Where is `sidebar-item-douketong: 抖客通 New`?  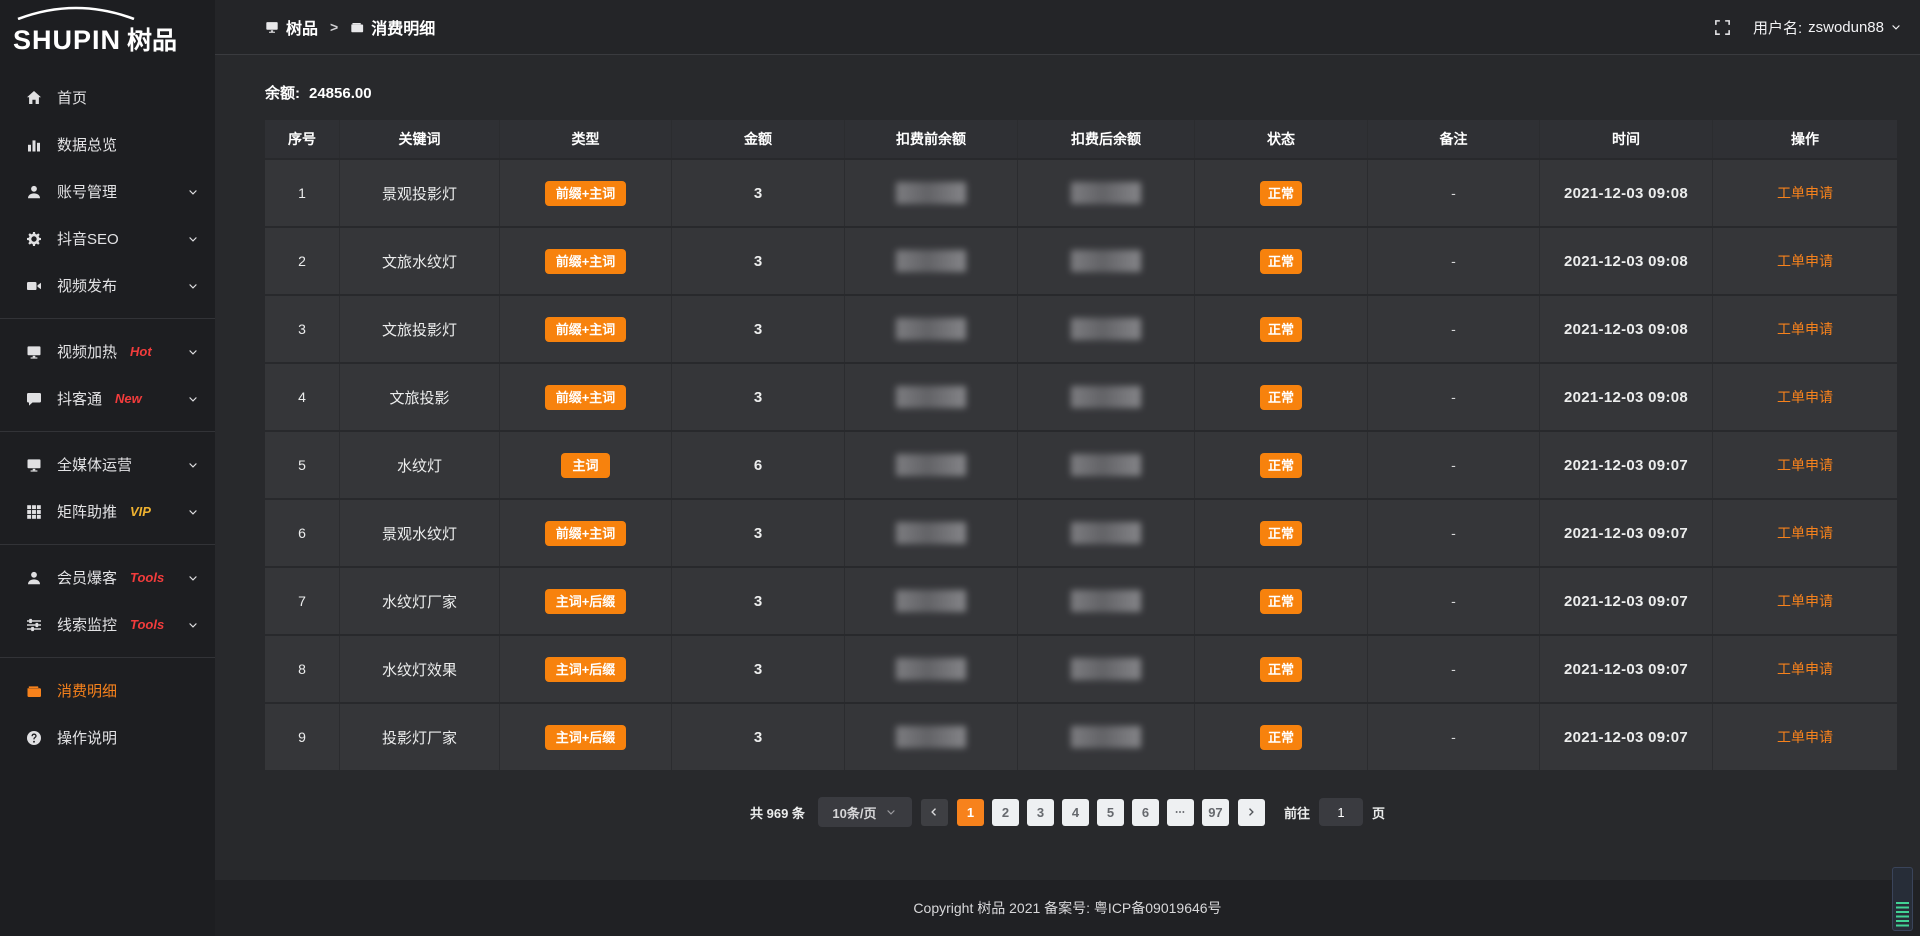
sidebar-item-douketong: 抖客通 New is located at coordinates (107, 398).